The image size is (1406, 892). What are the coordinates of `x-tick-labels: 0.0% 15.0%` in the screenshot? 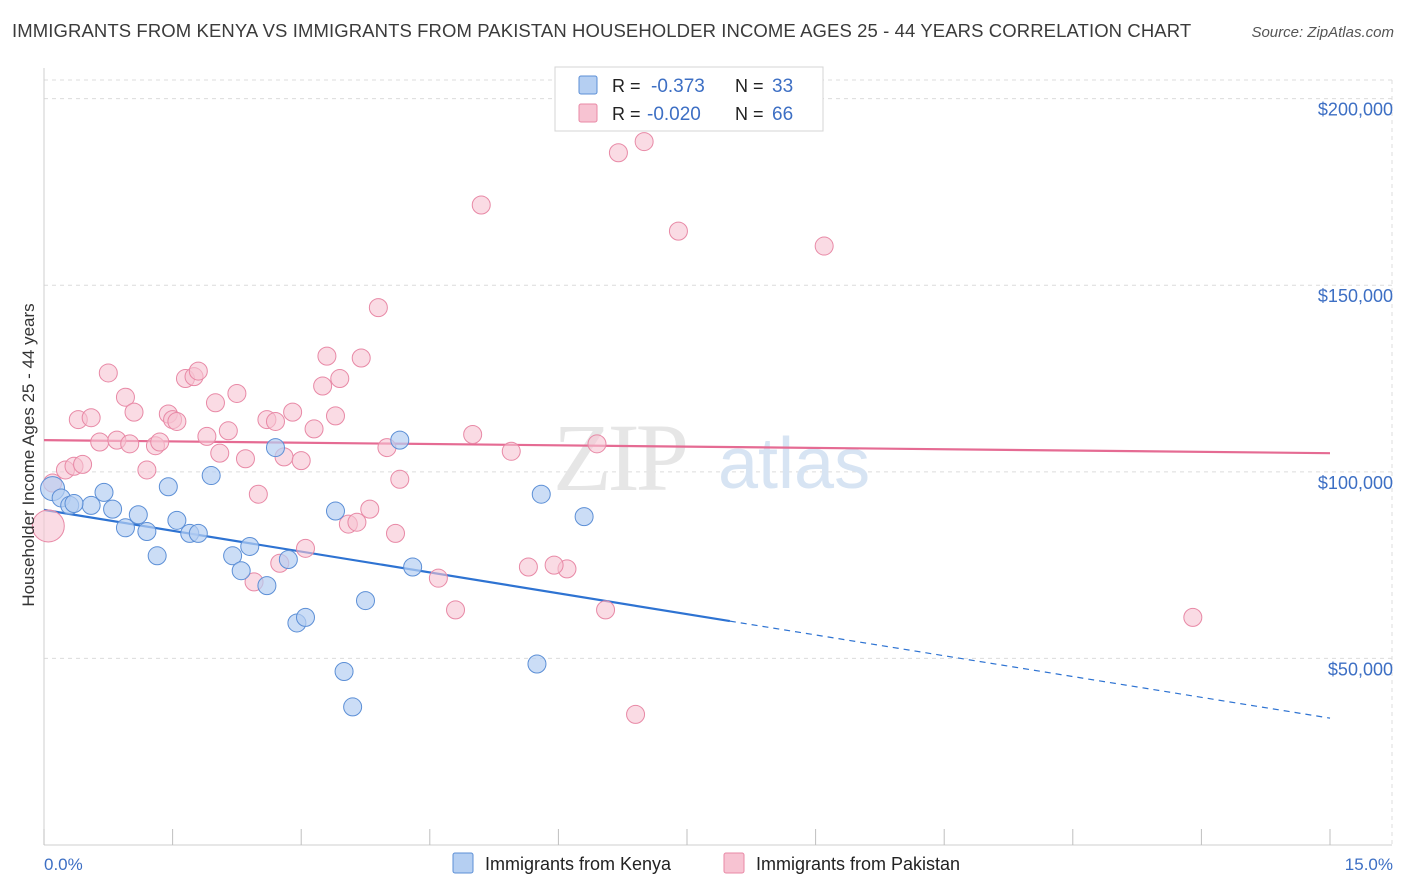 It's located at (718, 864).